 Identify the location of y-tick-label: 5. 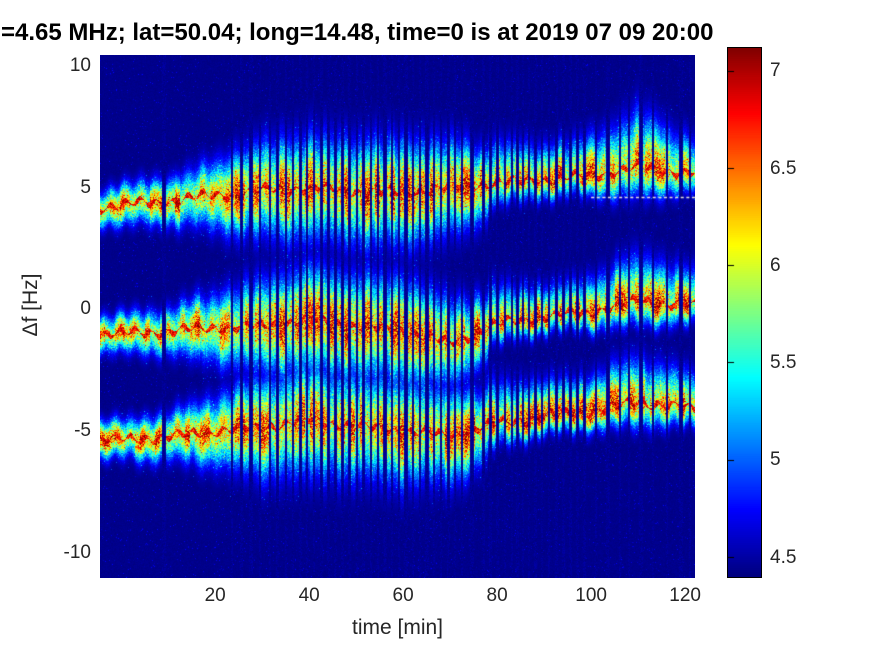
(85, 187).